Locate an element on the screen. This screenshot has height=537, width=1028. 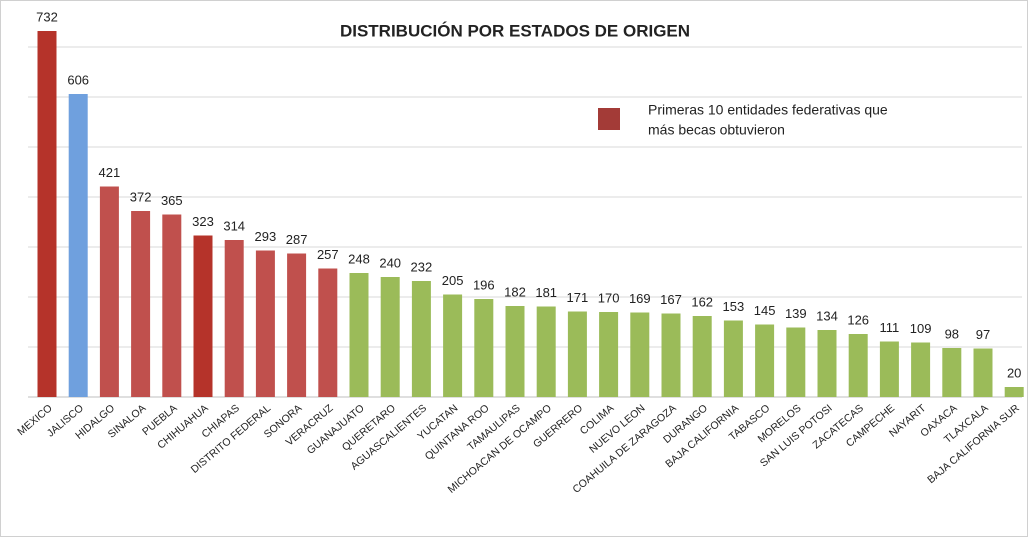
legend-label: más becas obtuvieron is located at coordinates (716, 130).